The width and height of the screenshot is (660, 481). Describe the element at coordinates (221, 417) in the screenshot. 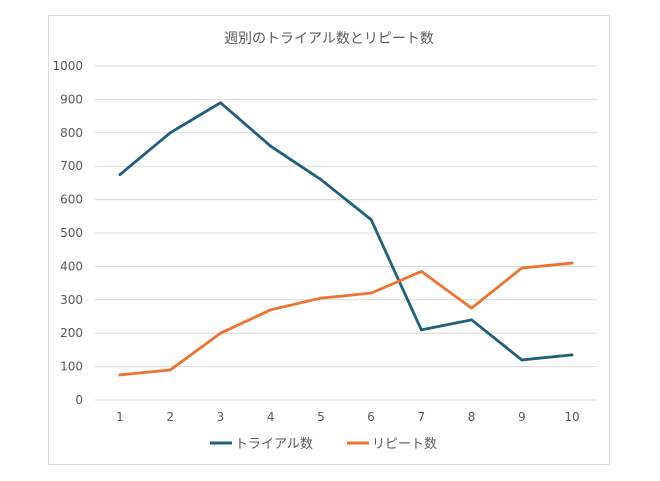

I see `x-tick-label: 3` at that location.